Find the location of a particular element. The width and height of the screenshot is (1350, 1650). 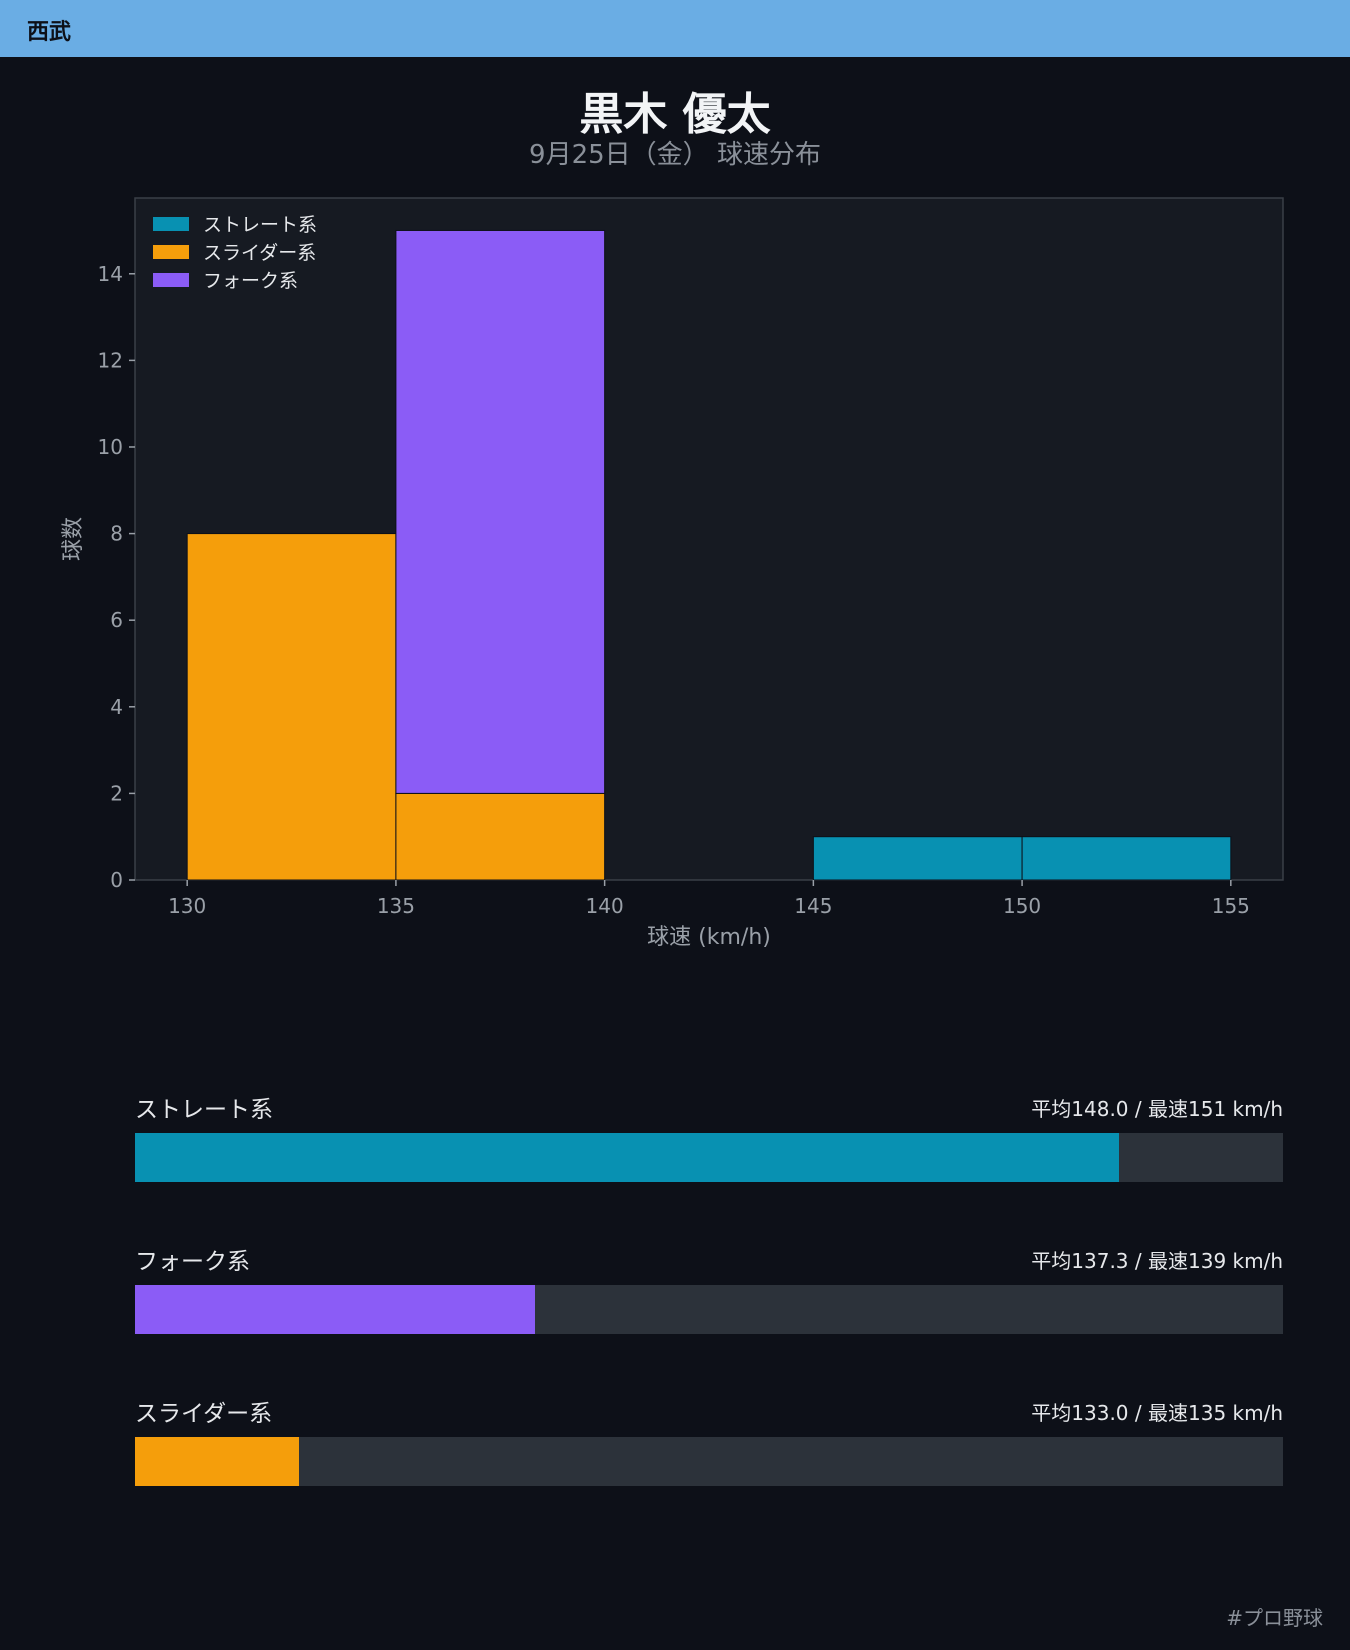

team-header-bar: 西武 is located at coordinates (675, 28).